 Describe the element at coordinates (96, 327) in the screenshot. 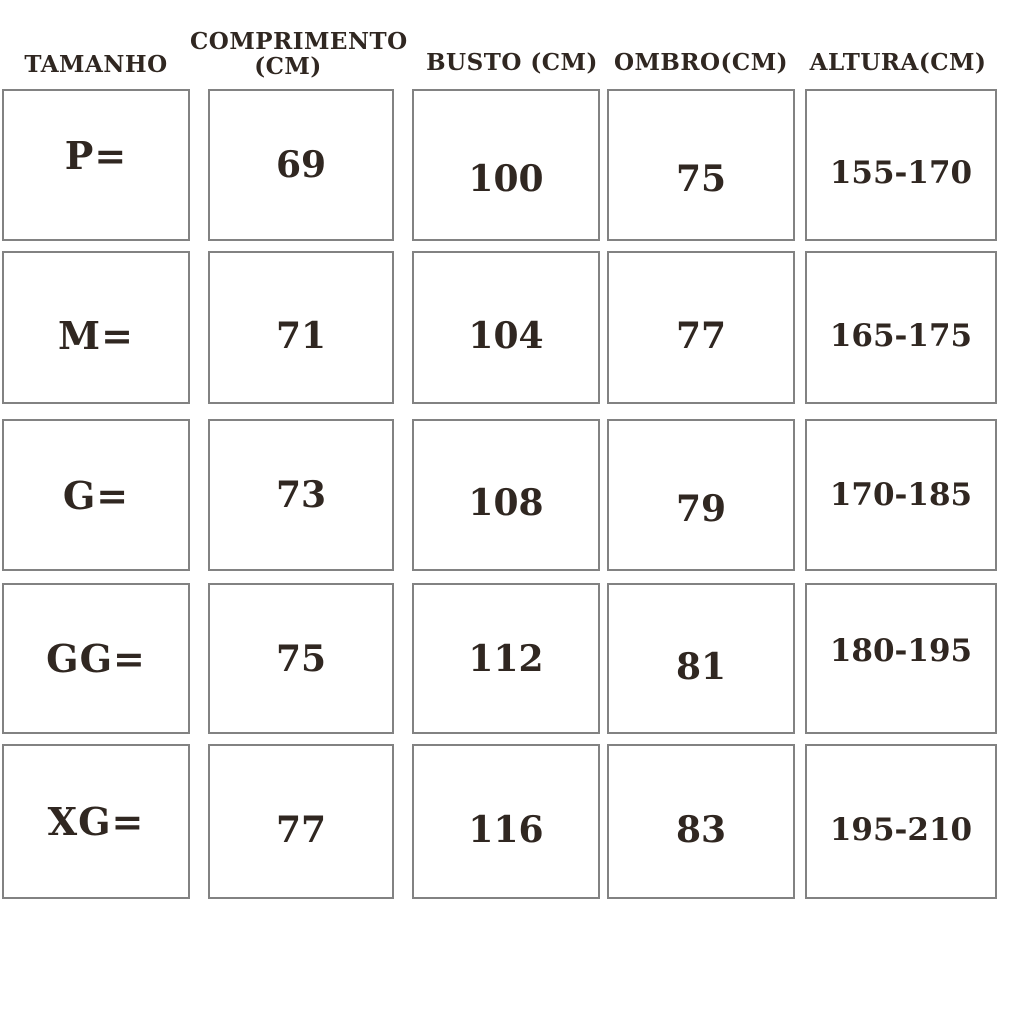

I see `cell-tamanho-m: M=` at that location.